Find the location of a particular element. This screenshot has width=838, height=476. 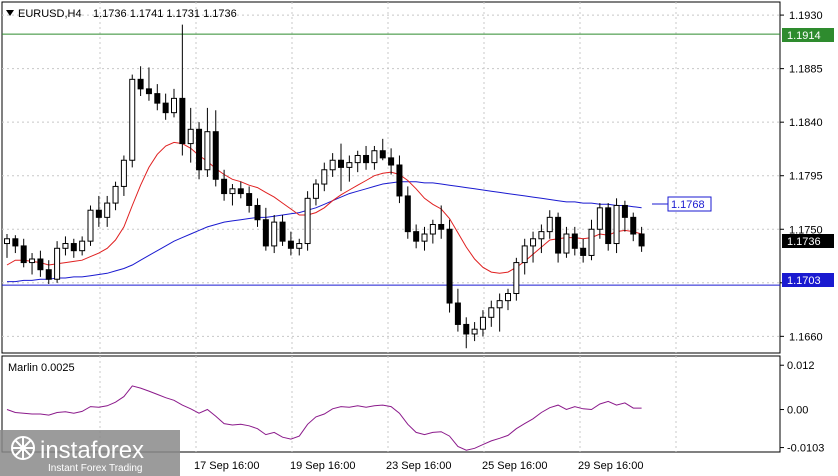

indicator-grid is located at coordinates (388, 404).